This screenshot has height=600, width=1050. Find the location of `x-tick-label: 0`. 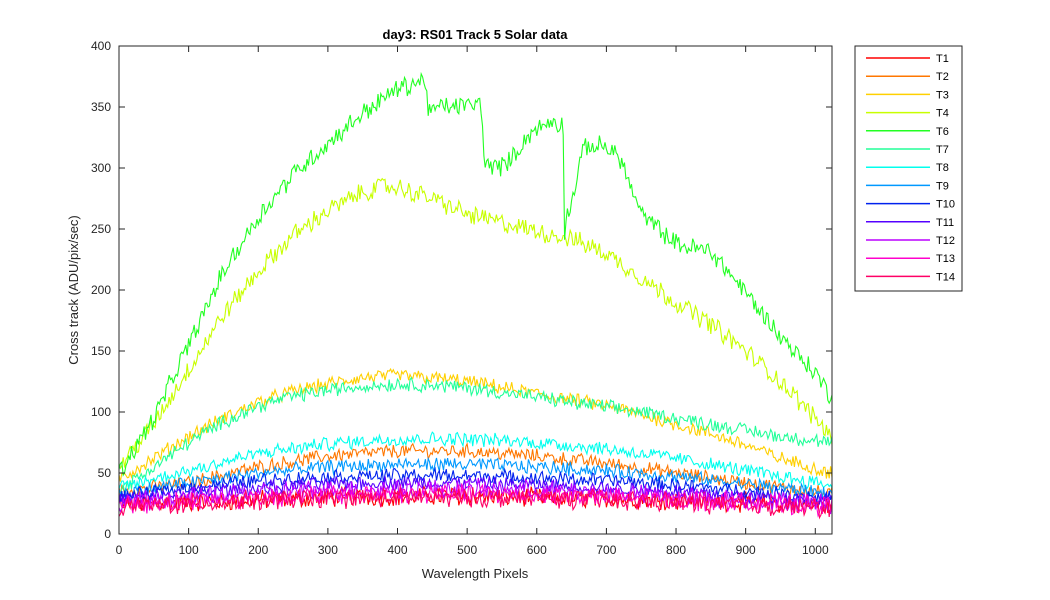

x-tick-label: 0 is located at coordinates (119, 550).